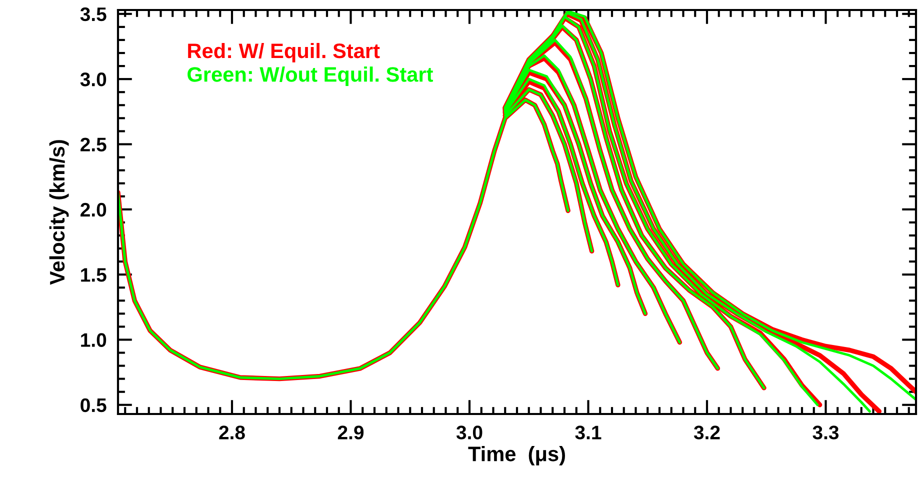 Image resolution: width=921 pixels, height=477 pixels. I want to click on x-axis-title: Time (μs), so click(516, 456).